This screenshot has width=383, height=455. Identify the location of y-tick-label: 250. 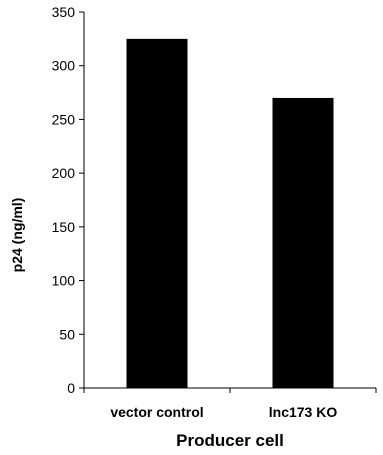
(64, 119).